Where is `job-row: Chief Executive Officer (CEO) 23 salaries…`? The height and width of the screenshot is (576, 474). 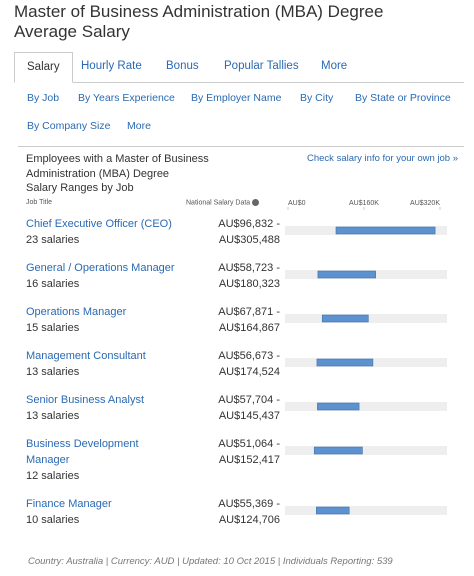
job-row: Chief Executive Officer (CEO) 23 salaries… is located at coordinates (241, 232).